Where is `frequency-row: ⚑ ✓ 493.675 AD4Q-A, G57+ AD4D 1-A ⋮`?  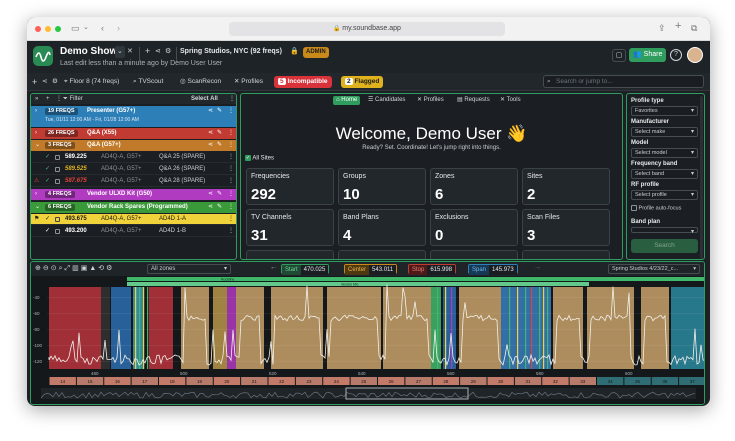
frequency-row: ⚑ ✓ 493.675 AD4Q-A, G57+ AD4D 1-A ⋮ is located at coordinates (133, 219).